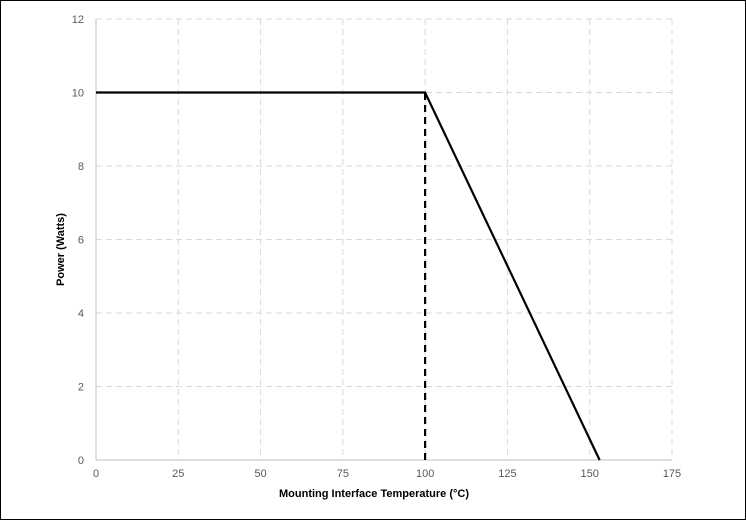 Image resolution: width=746 pixels, height=520 pixels. I want to click on x-tick-label: 175, so click(672, 474).